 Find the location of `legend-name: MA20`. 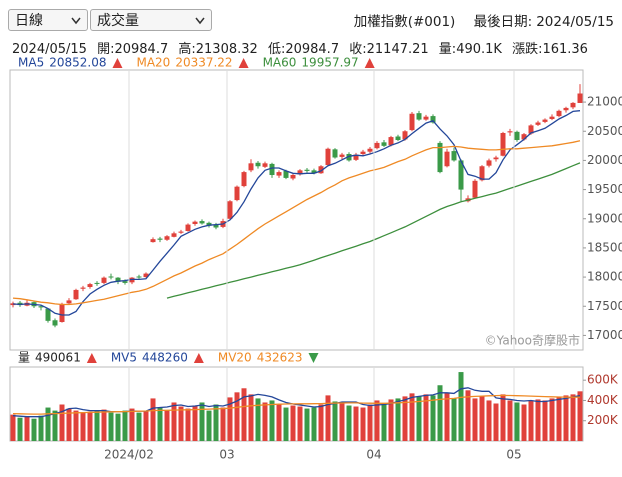

legend-name: MA20 is located at coordinates (153, 63).